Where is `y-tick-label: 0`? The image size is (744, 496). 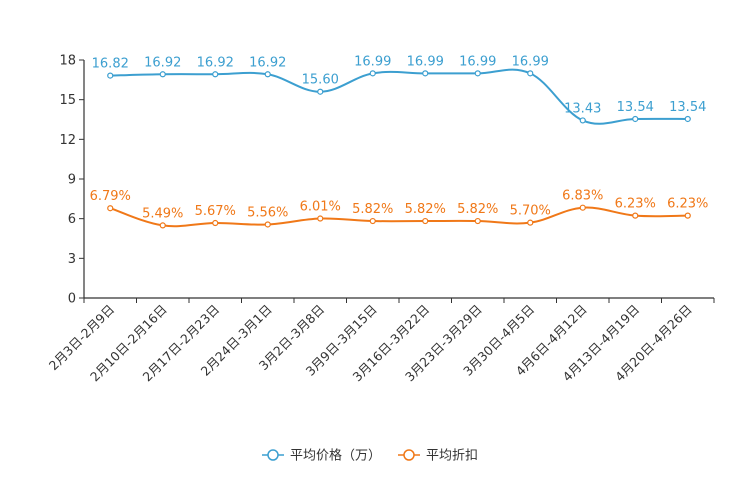 y-tick-label: 0 is located at coordinates (72, 299).